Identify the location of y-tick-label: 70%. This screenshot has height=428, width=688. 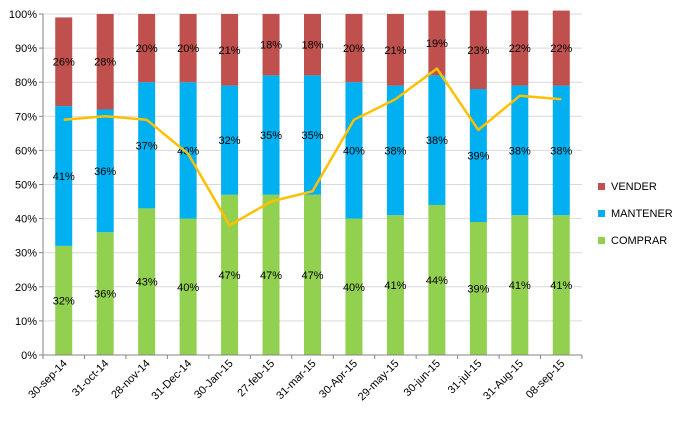
(26, 117).